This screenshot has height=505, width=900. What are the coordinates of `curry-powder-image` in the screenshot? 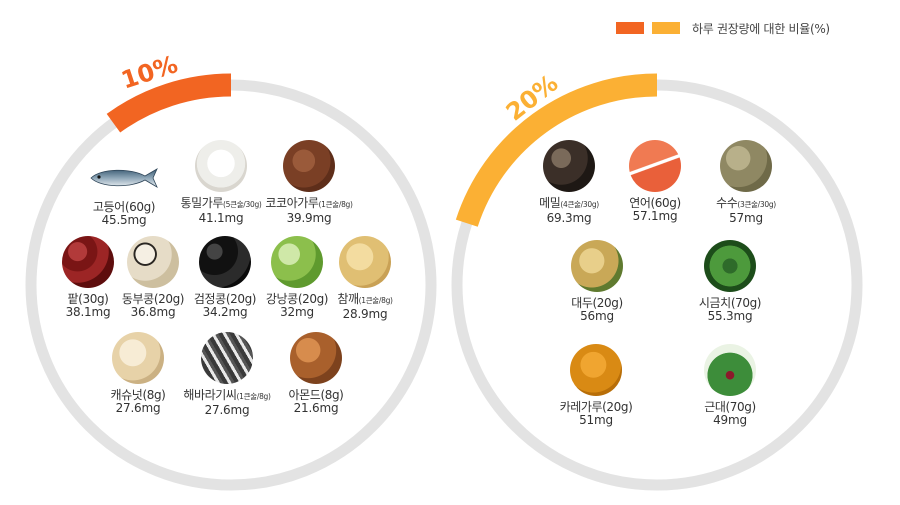 It's located at (596, 370).